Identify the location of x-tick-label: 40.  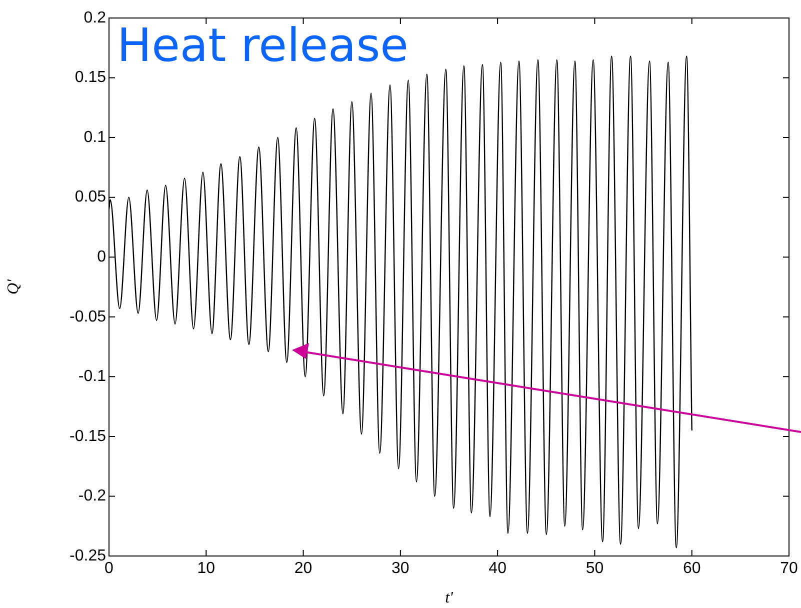
(497, 569).